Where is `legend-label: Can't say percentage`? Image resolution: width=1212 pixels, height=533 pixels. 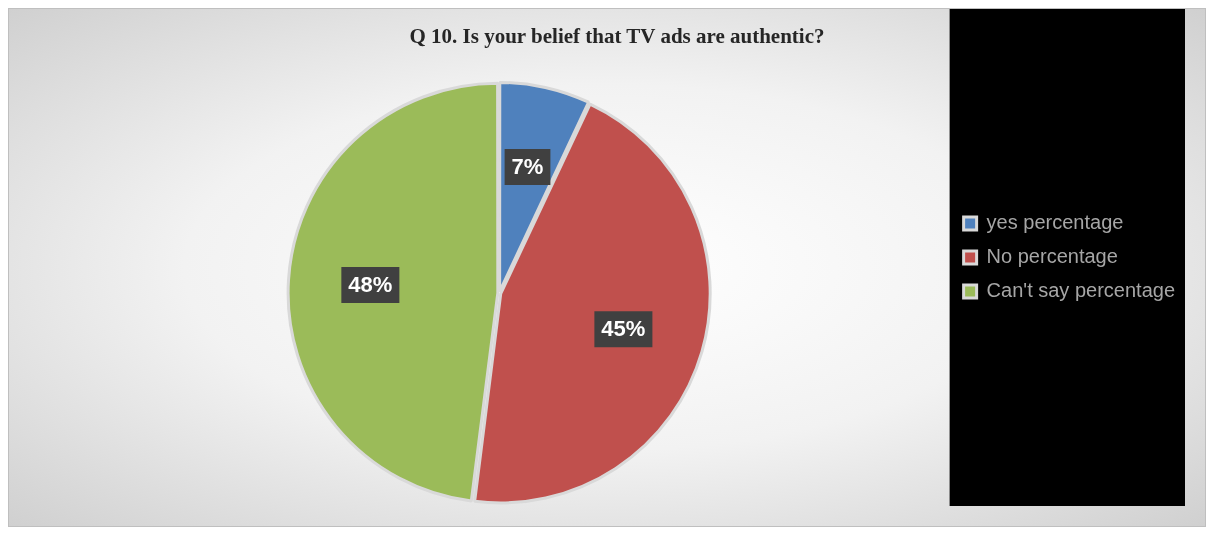
legend-label: Can't say percentage is located at coordinates (1081, 290).